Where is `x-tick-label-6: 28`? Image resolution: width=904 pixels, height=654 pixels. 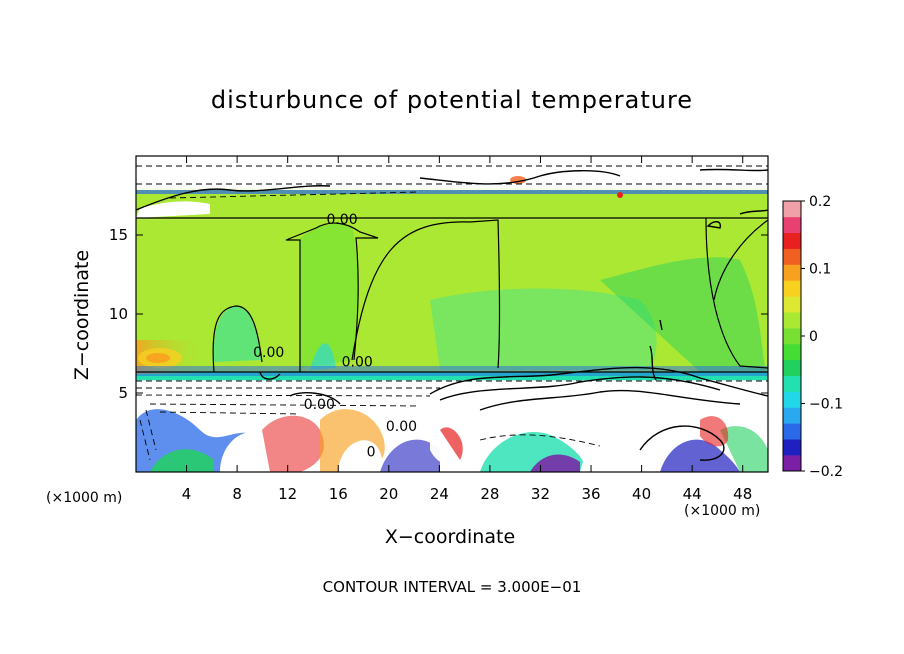
x-tick-label-6: 28 is located at coordinates (489, 494).